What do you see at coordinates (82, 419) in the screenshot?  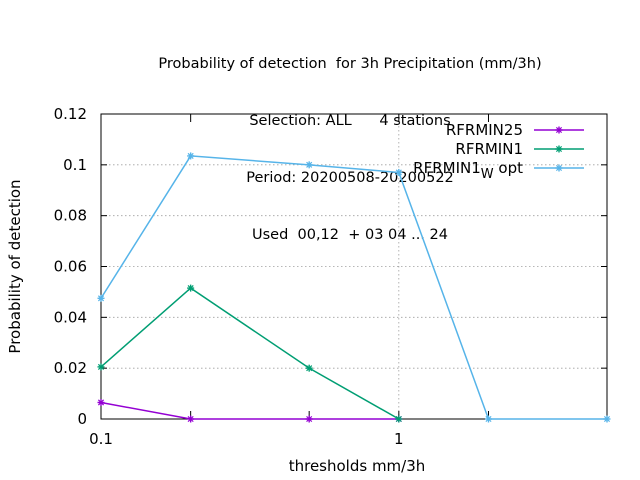 I see `y-tick-label: 0` at bounding box center [82, 419].